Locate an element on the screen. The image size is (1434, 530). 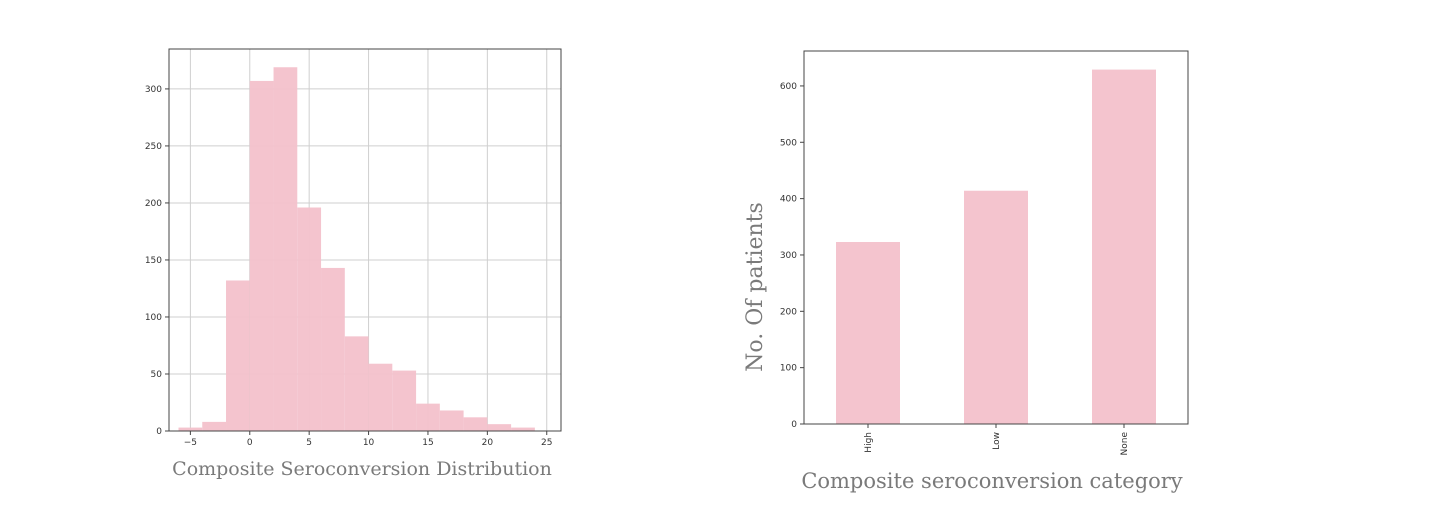
x-axis-title: Composite Seroconversion Distribution is located at coordinates (362, 469).